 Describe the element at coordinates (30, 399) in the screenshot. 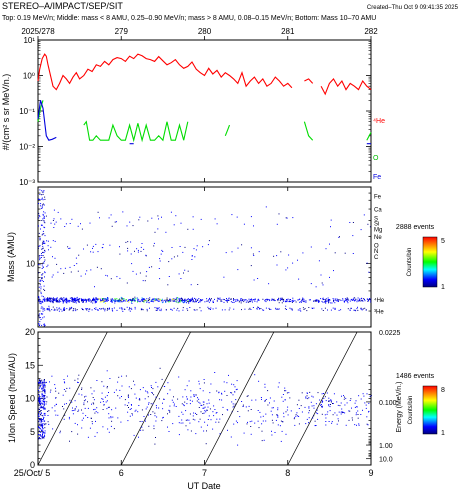

I see `velocity-ytick-label: 10` at that location.